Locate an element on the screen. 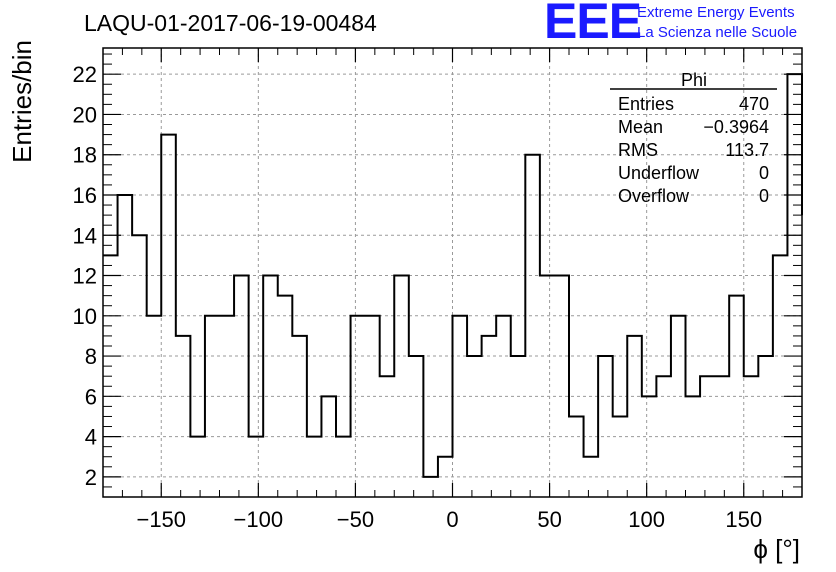  stats-value: −0.3964 is located at coordinates (736, 127).